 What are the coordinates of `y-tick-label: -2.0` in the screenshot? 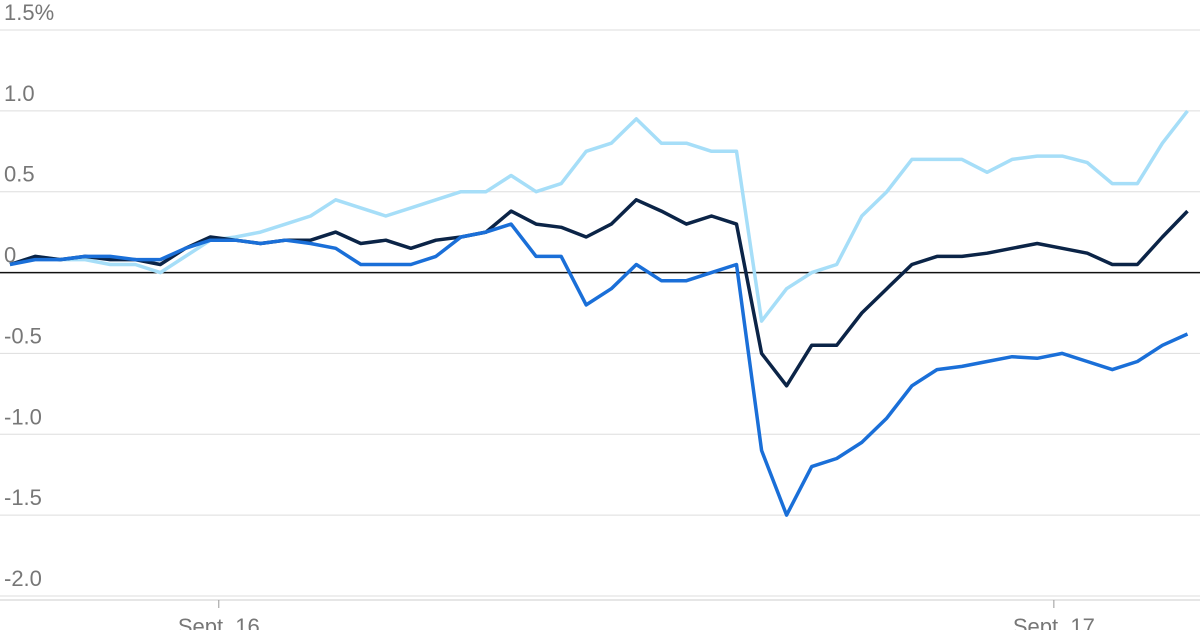 It's located at (23, 578).